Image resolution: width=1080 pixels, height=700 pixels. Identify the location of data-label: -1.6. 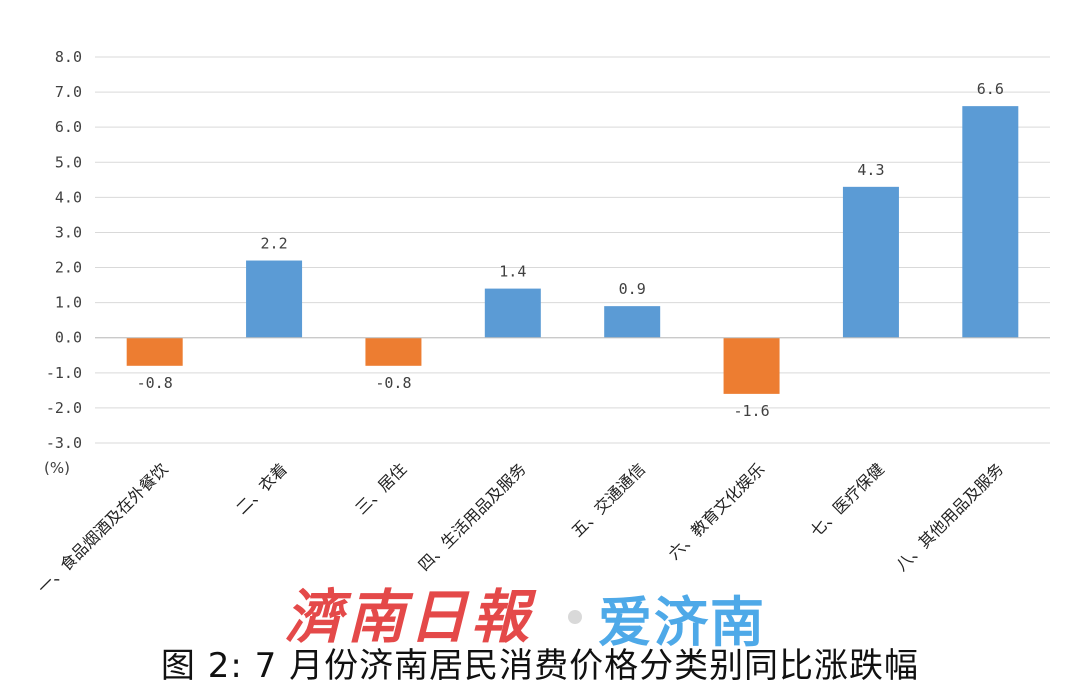
(752, 411).